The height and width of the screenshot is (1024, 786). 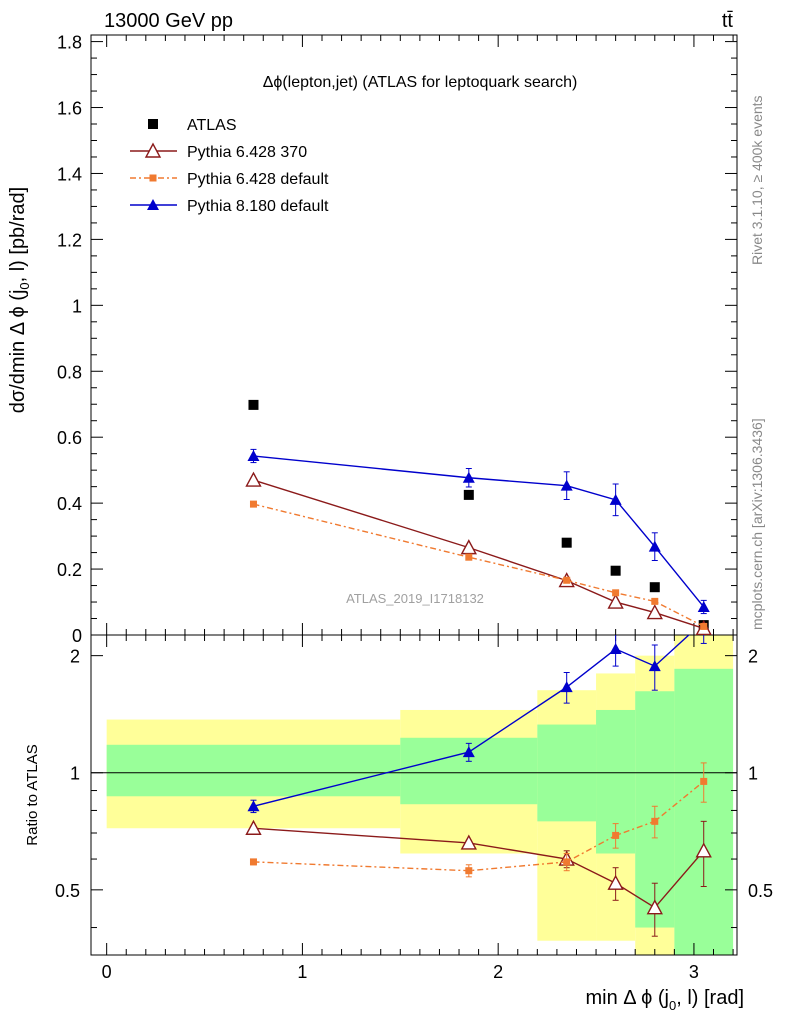 I want to click on y-tick-label: 0.4, so click(x=69, y=504).